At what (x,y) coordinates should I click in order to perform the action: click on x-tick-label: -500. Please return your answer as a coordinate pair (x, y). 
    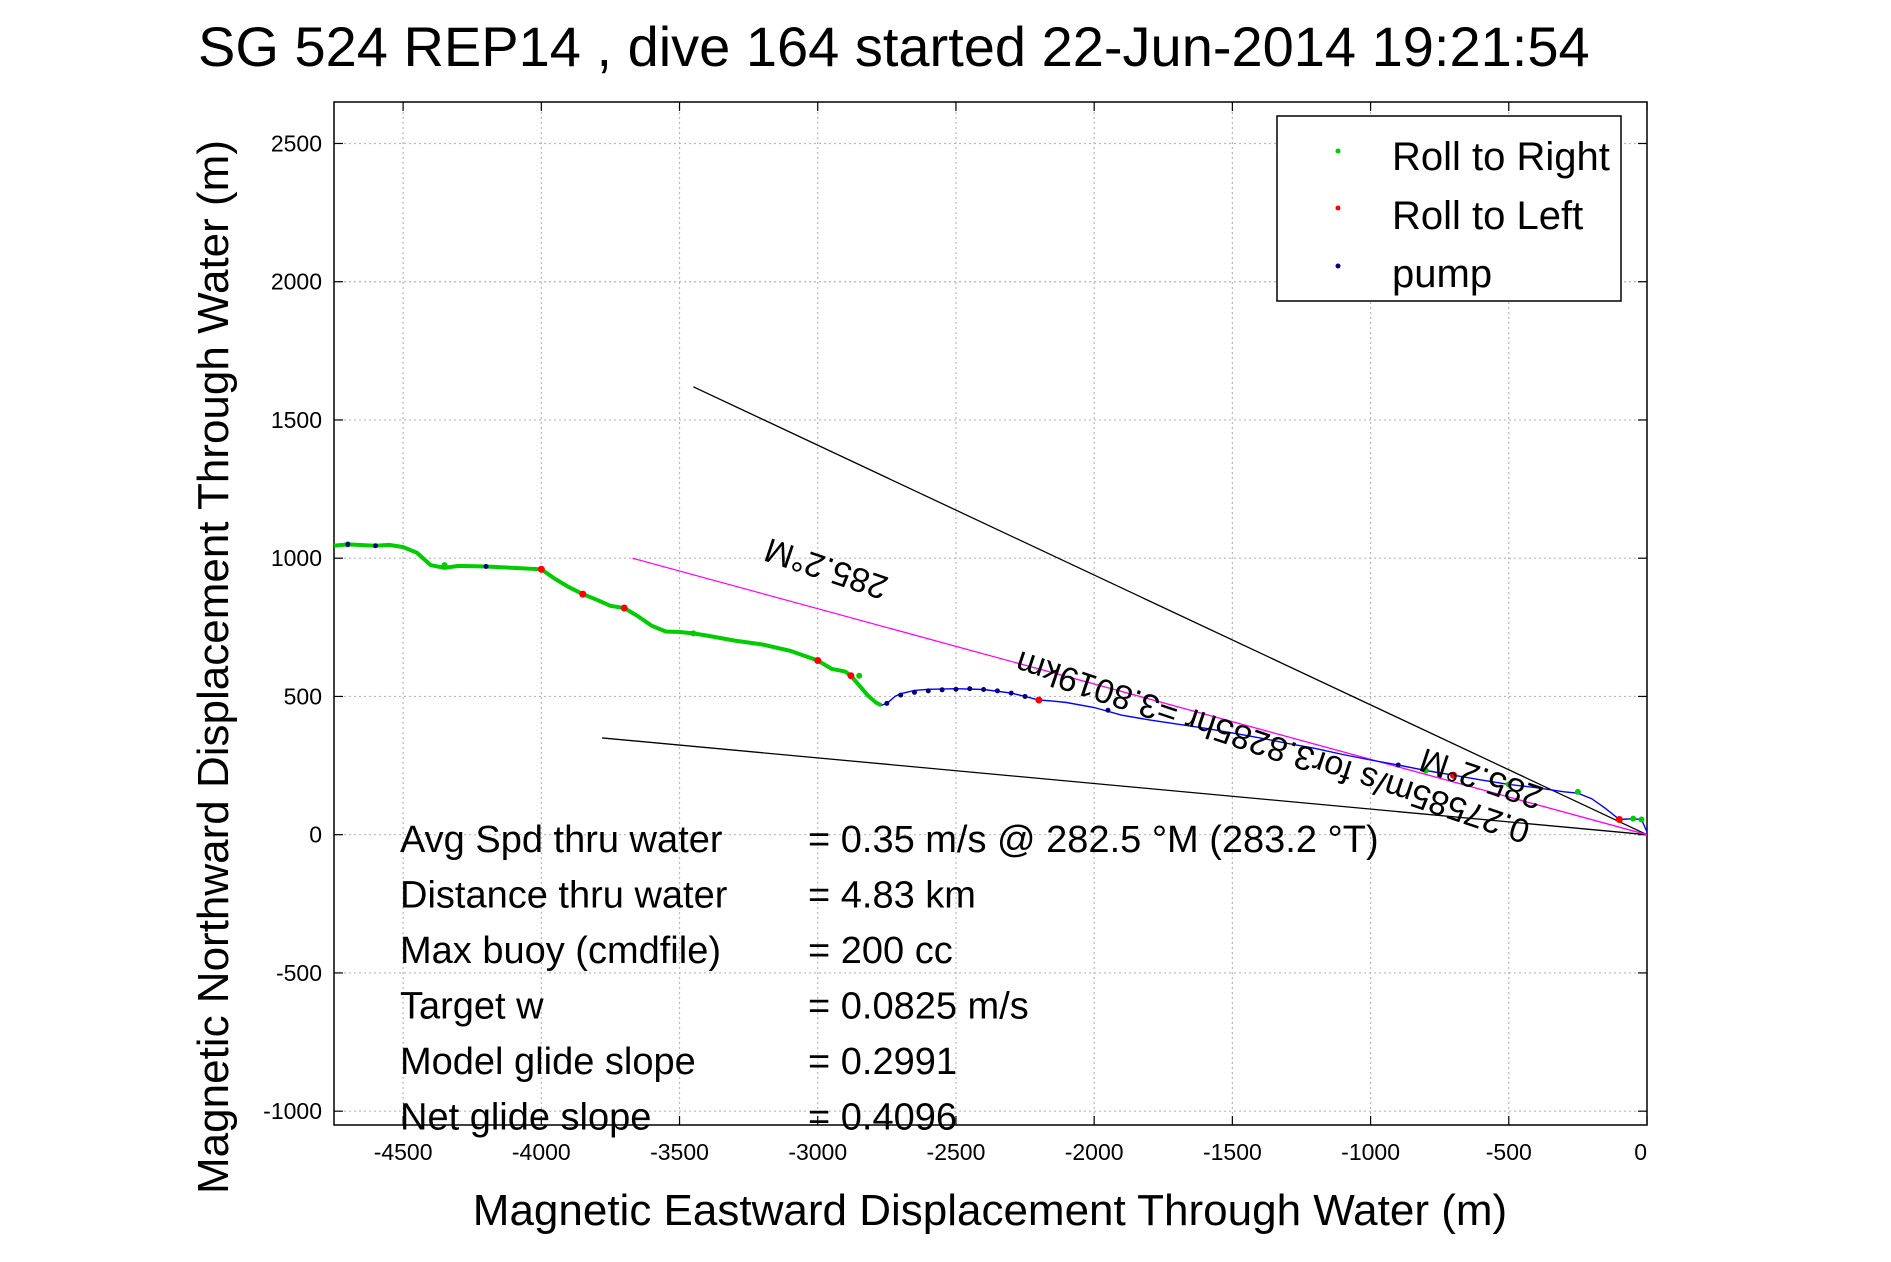
    Looking at the image, I should click on (1509, 1152).